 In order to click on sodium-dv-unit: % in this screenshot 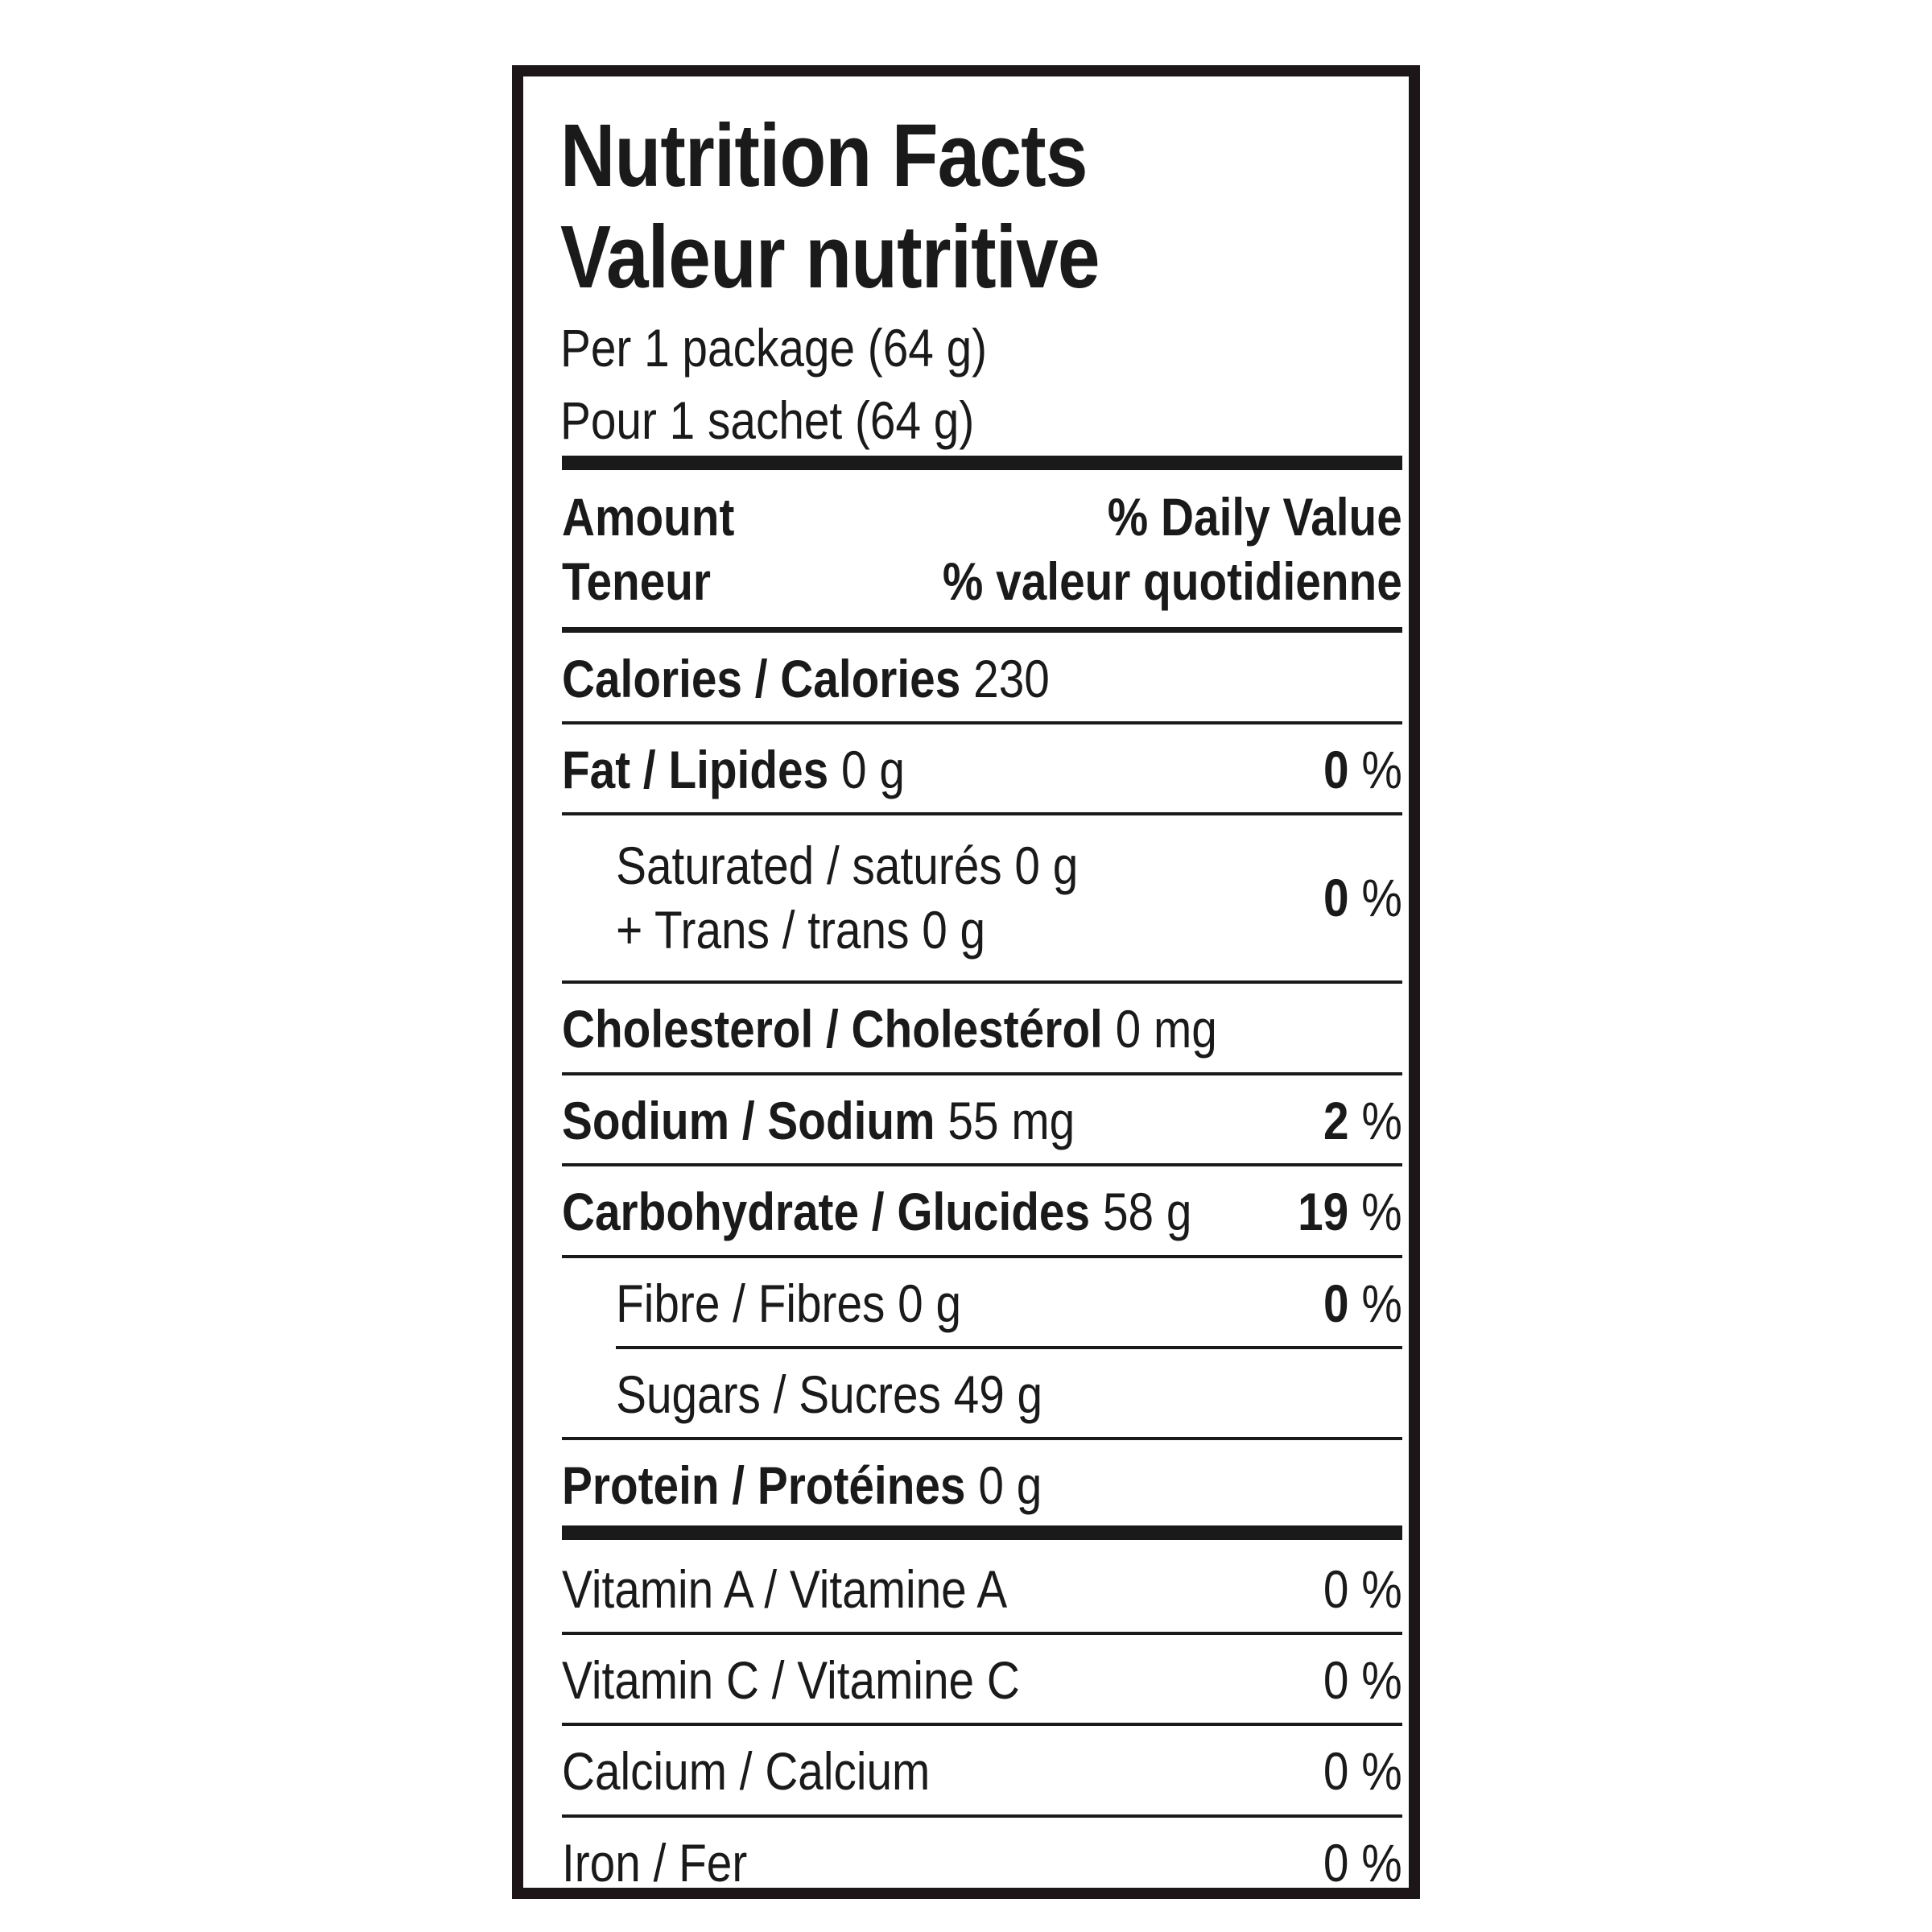, I will do `click(1381, 1120)`.